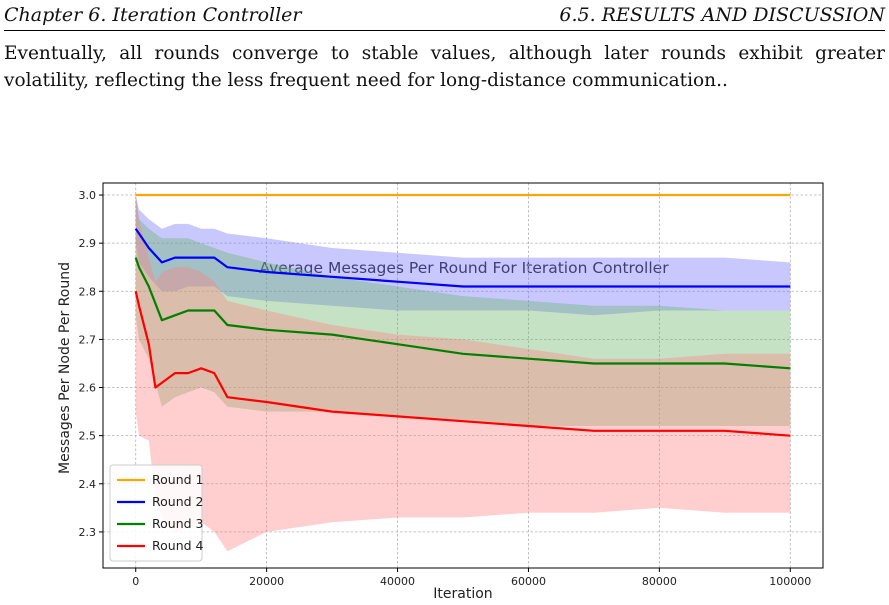  Describe the element at coordinates (471, 578) in the screenshot. I see `x-axis-ticks: 0 20000 40000 60000 80000 100000` at that location.